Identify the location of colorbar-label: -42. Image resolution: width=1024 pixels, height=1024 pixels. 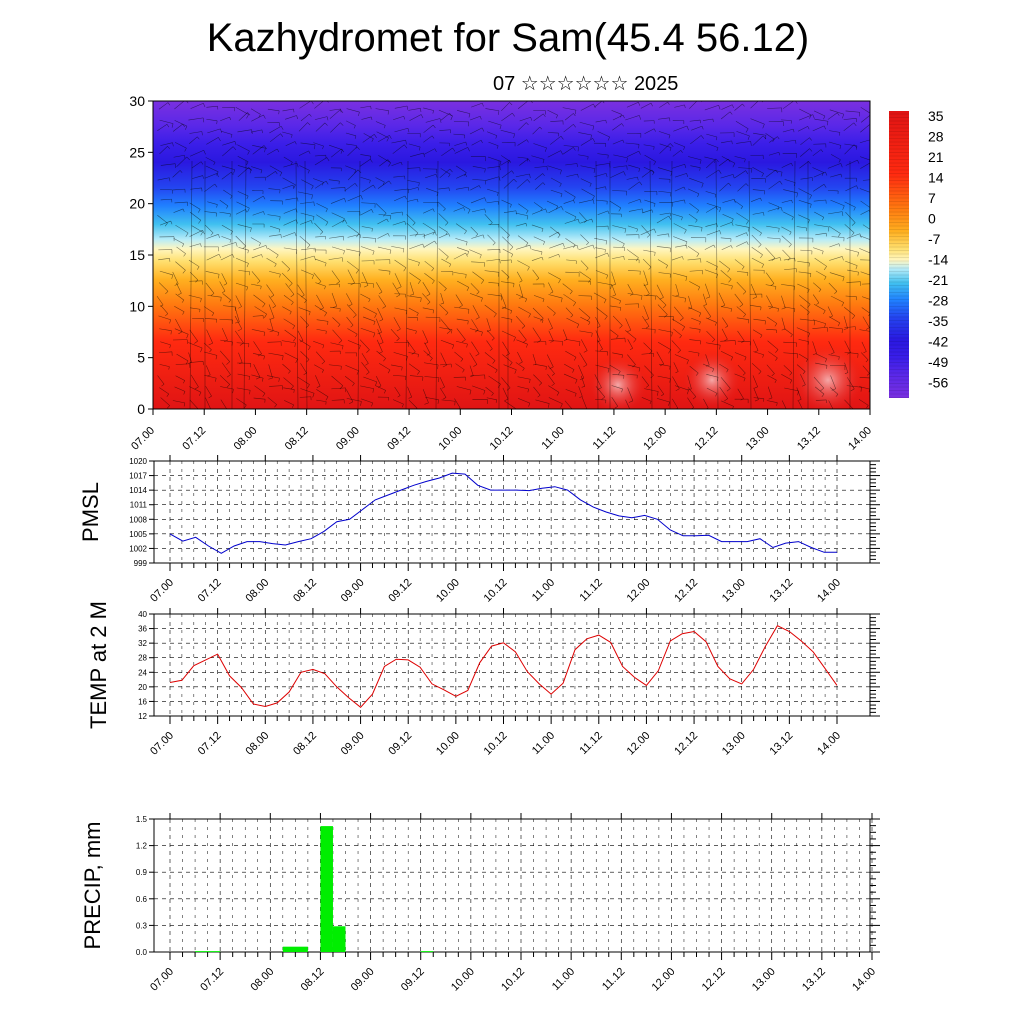
(938, 342).